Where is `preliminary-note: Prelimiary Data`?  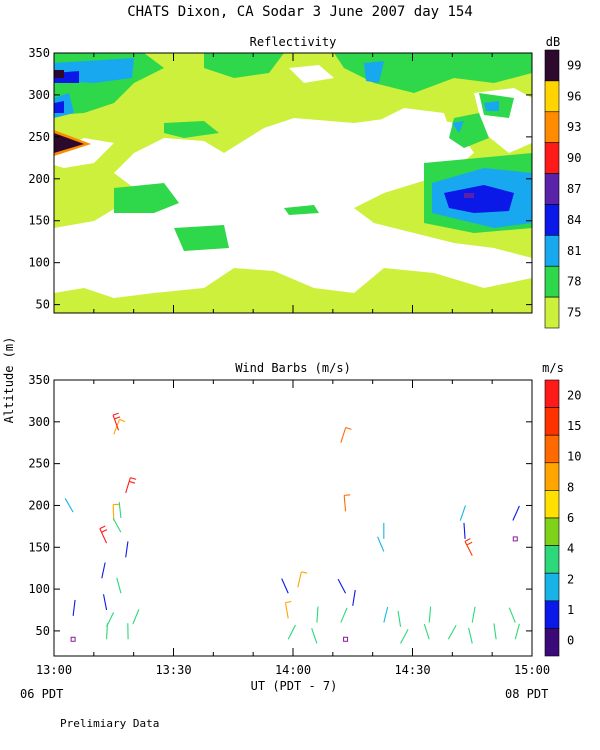 preliminary-note: Prelimiary Data is located at coordinates (109, 723).